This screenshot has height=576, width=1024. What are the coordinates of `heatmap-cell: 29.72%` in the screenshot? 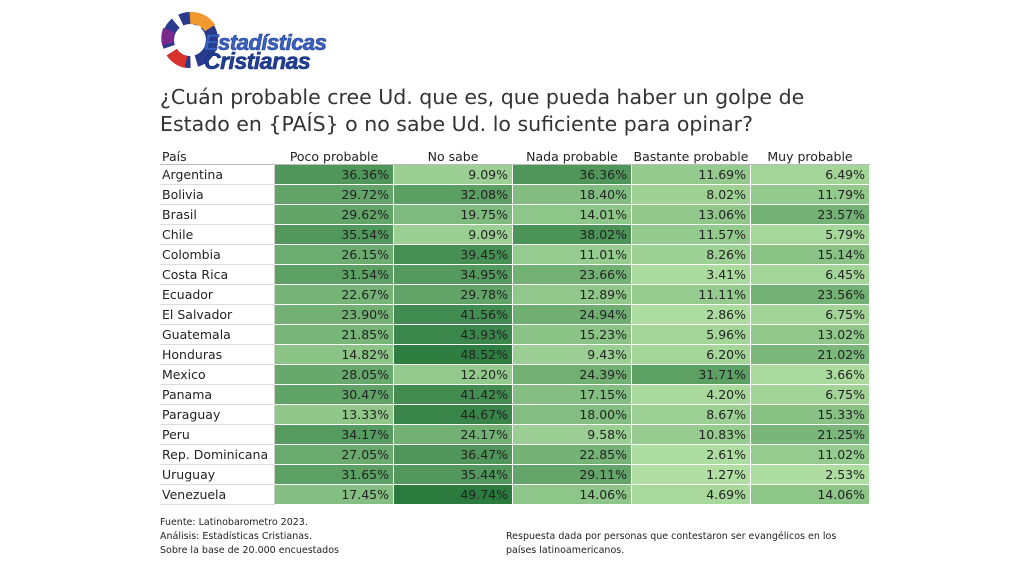 It's located at (334, 194).